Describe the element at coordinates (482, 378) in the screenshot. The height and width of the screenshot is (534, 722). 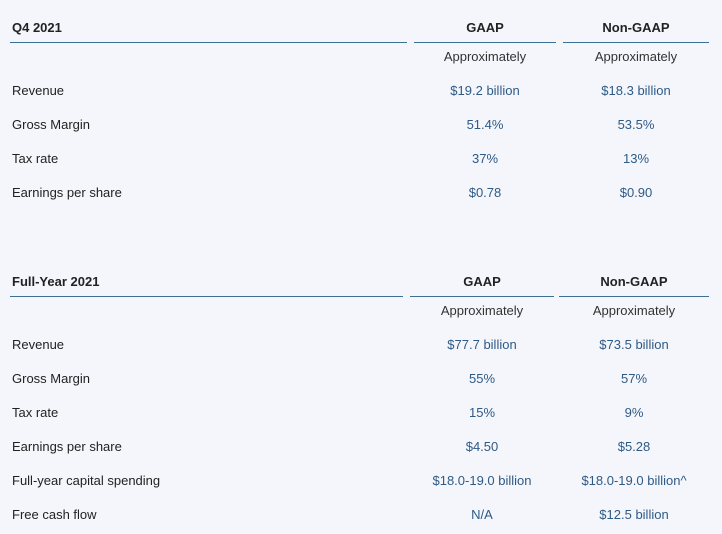
I see `gaap-value: 55%` at that location.